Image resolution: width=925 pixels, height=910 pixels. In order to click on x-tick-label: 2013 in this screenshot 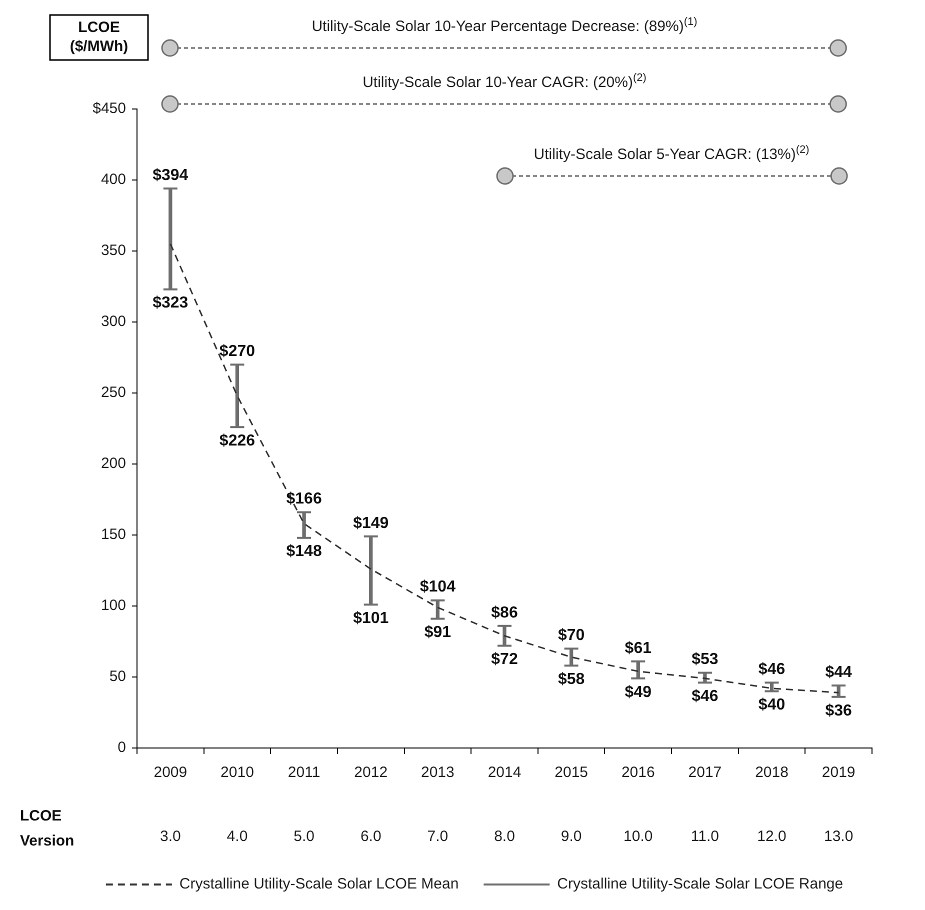, I will do `click(437, 773)`.